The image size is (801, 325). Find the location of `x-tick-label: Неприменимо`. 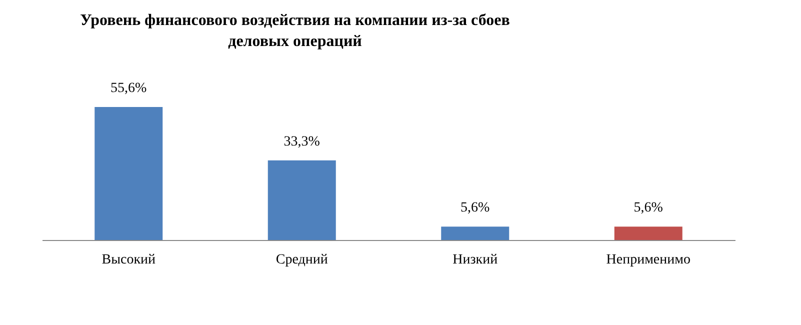

x-tick-label: Неприменимо is located at coordinates (648, 260).